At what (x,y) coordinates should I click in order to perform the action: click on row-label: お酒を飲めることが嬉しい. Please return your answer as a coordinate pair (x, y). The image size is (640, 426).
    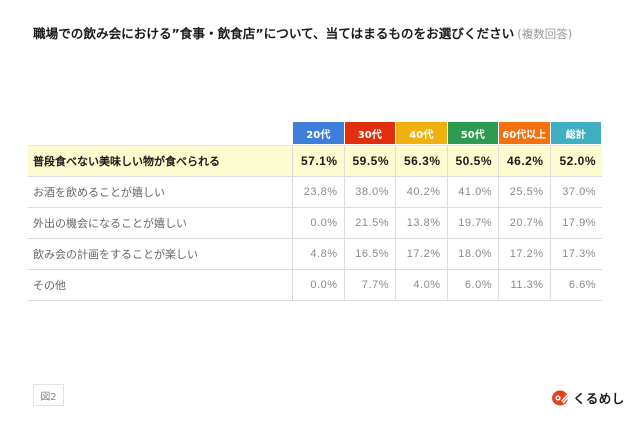
    Looking at the image, I should click on (160, 192).